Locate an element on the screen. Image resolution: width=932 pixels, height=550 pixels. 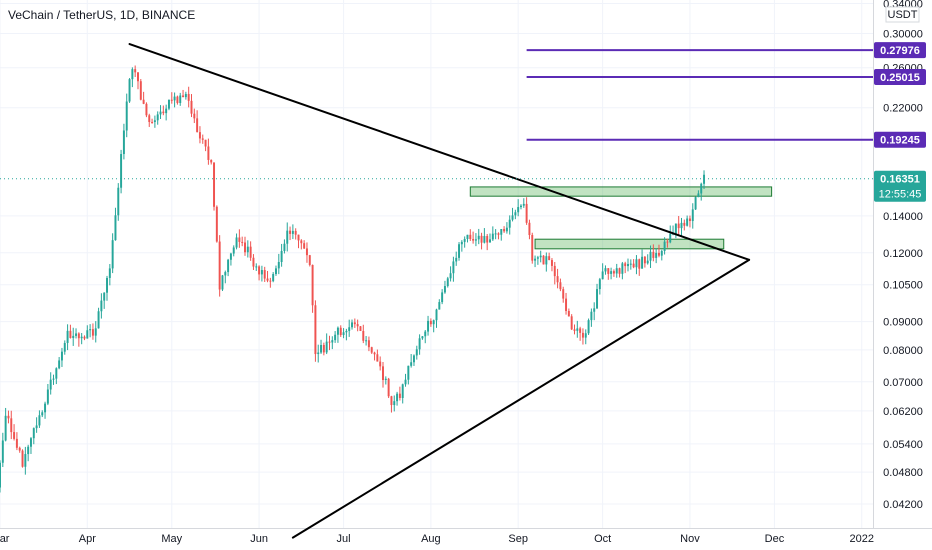
y-tick-label: 0.34000 is located at coordinates (903, 5).